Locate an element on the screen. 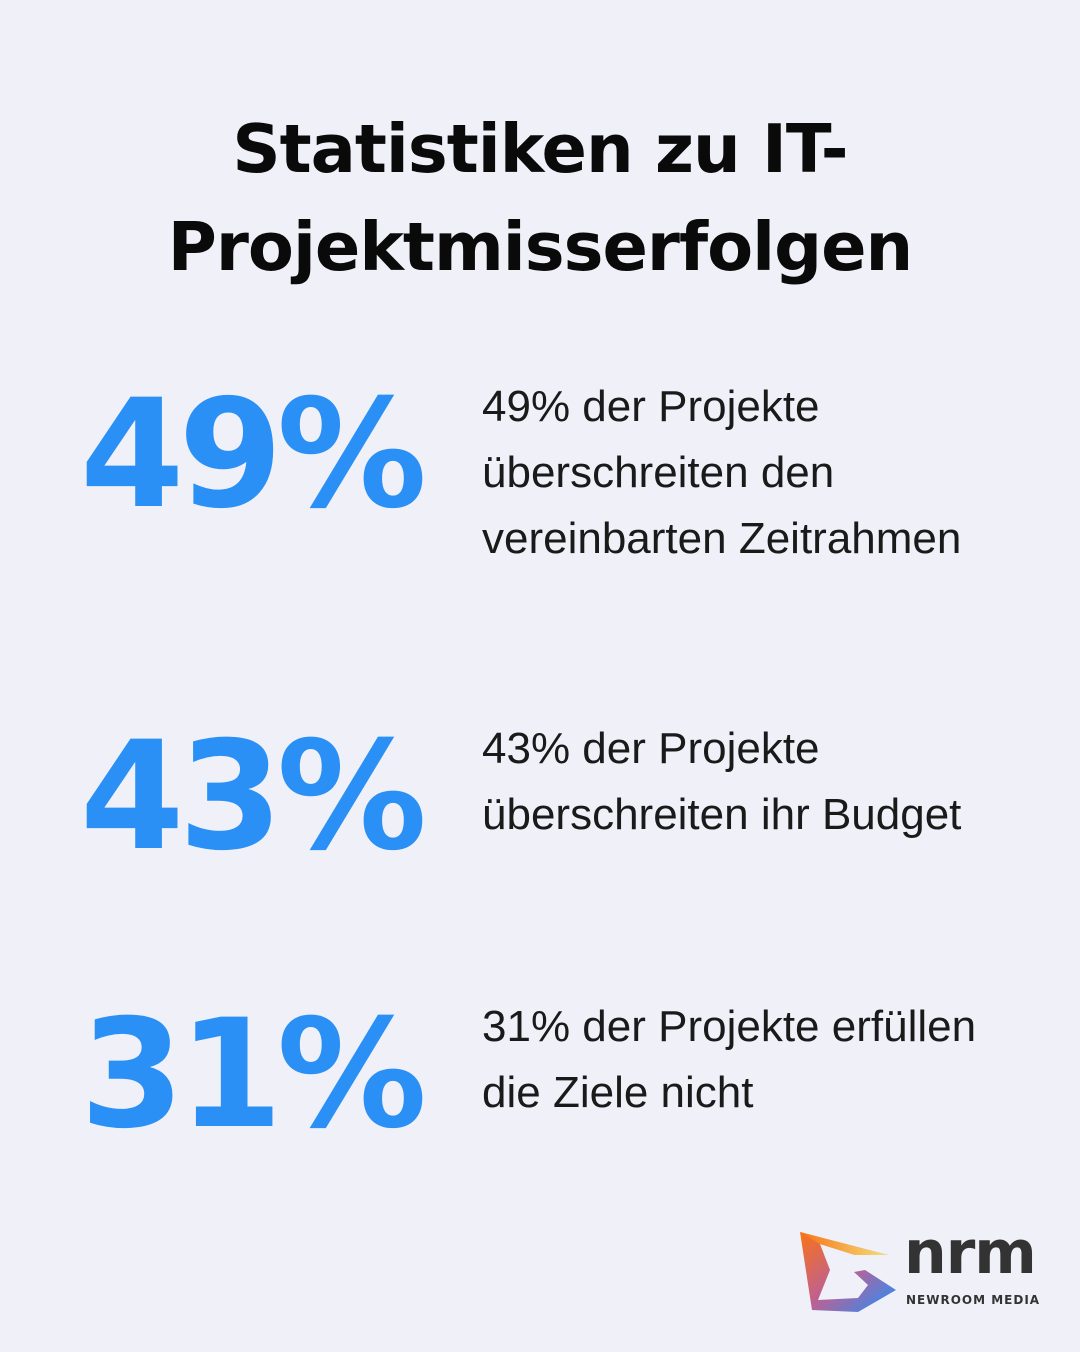  stat-value: 31% is located at coordinates (253, 1075).